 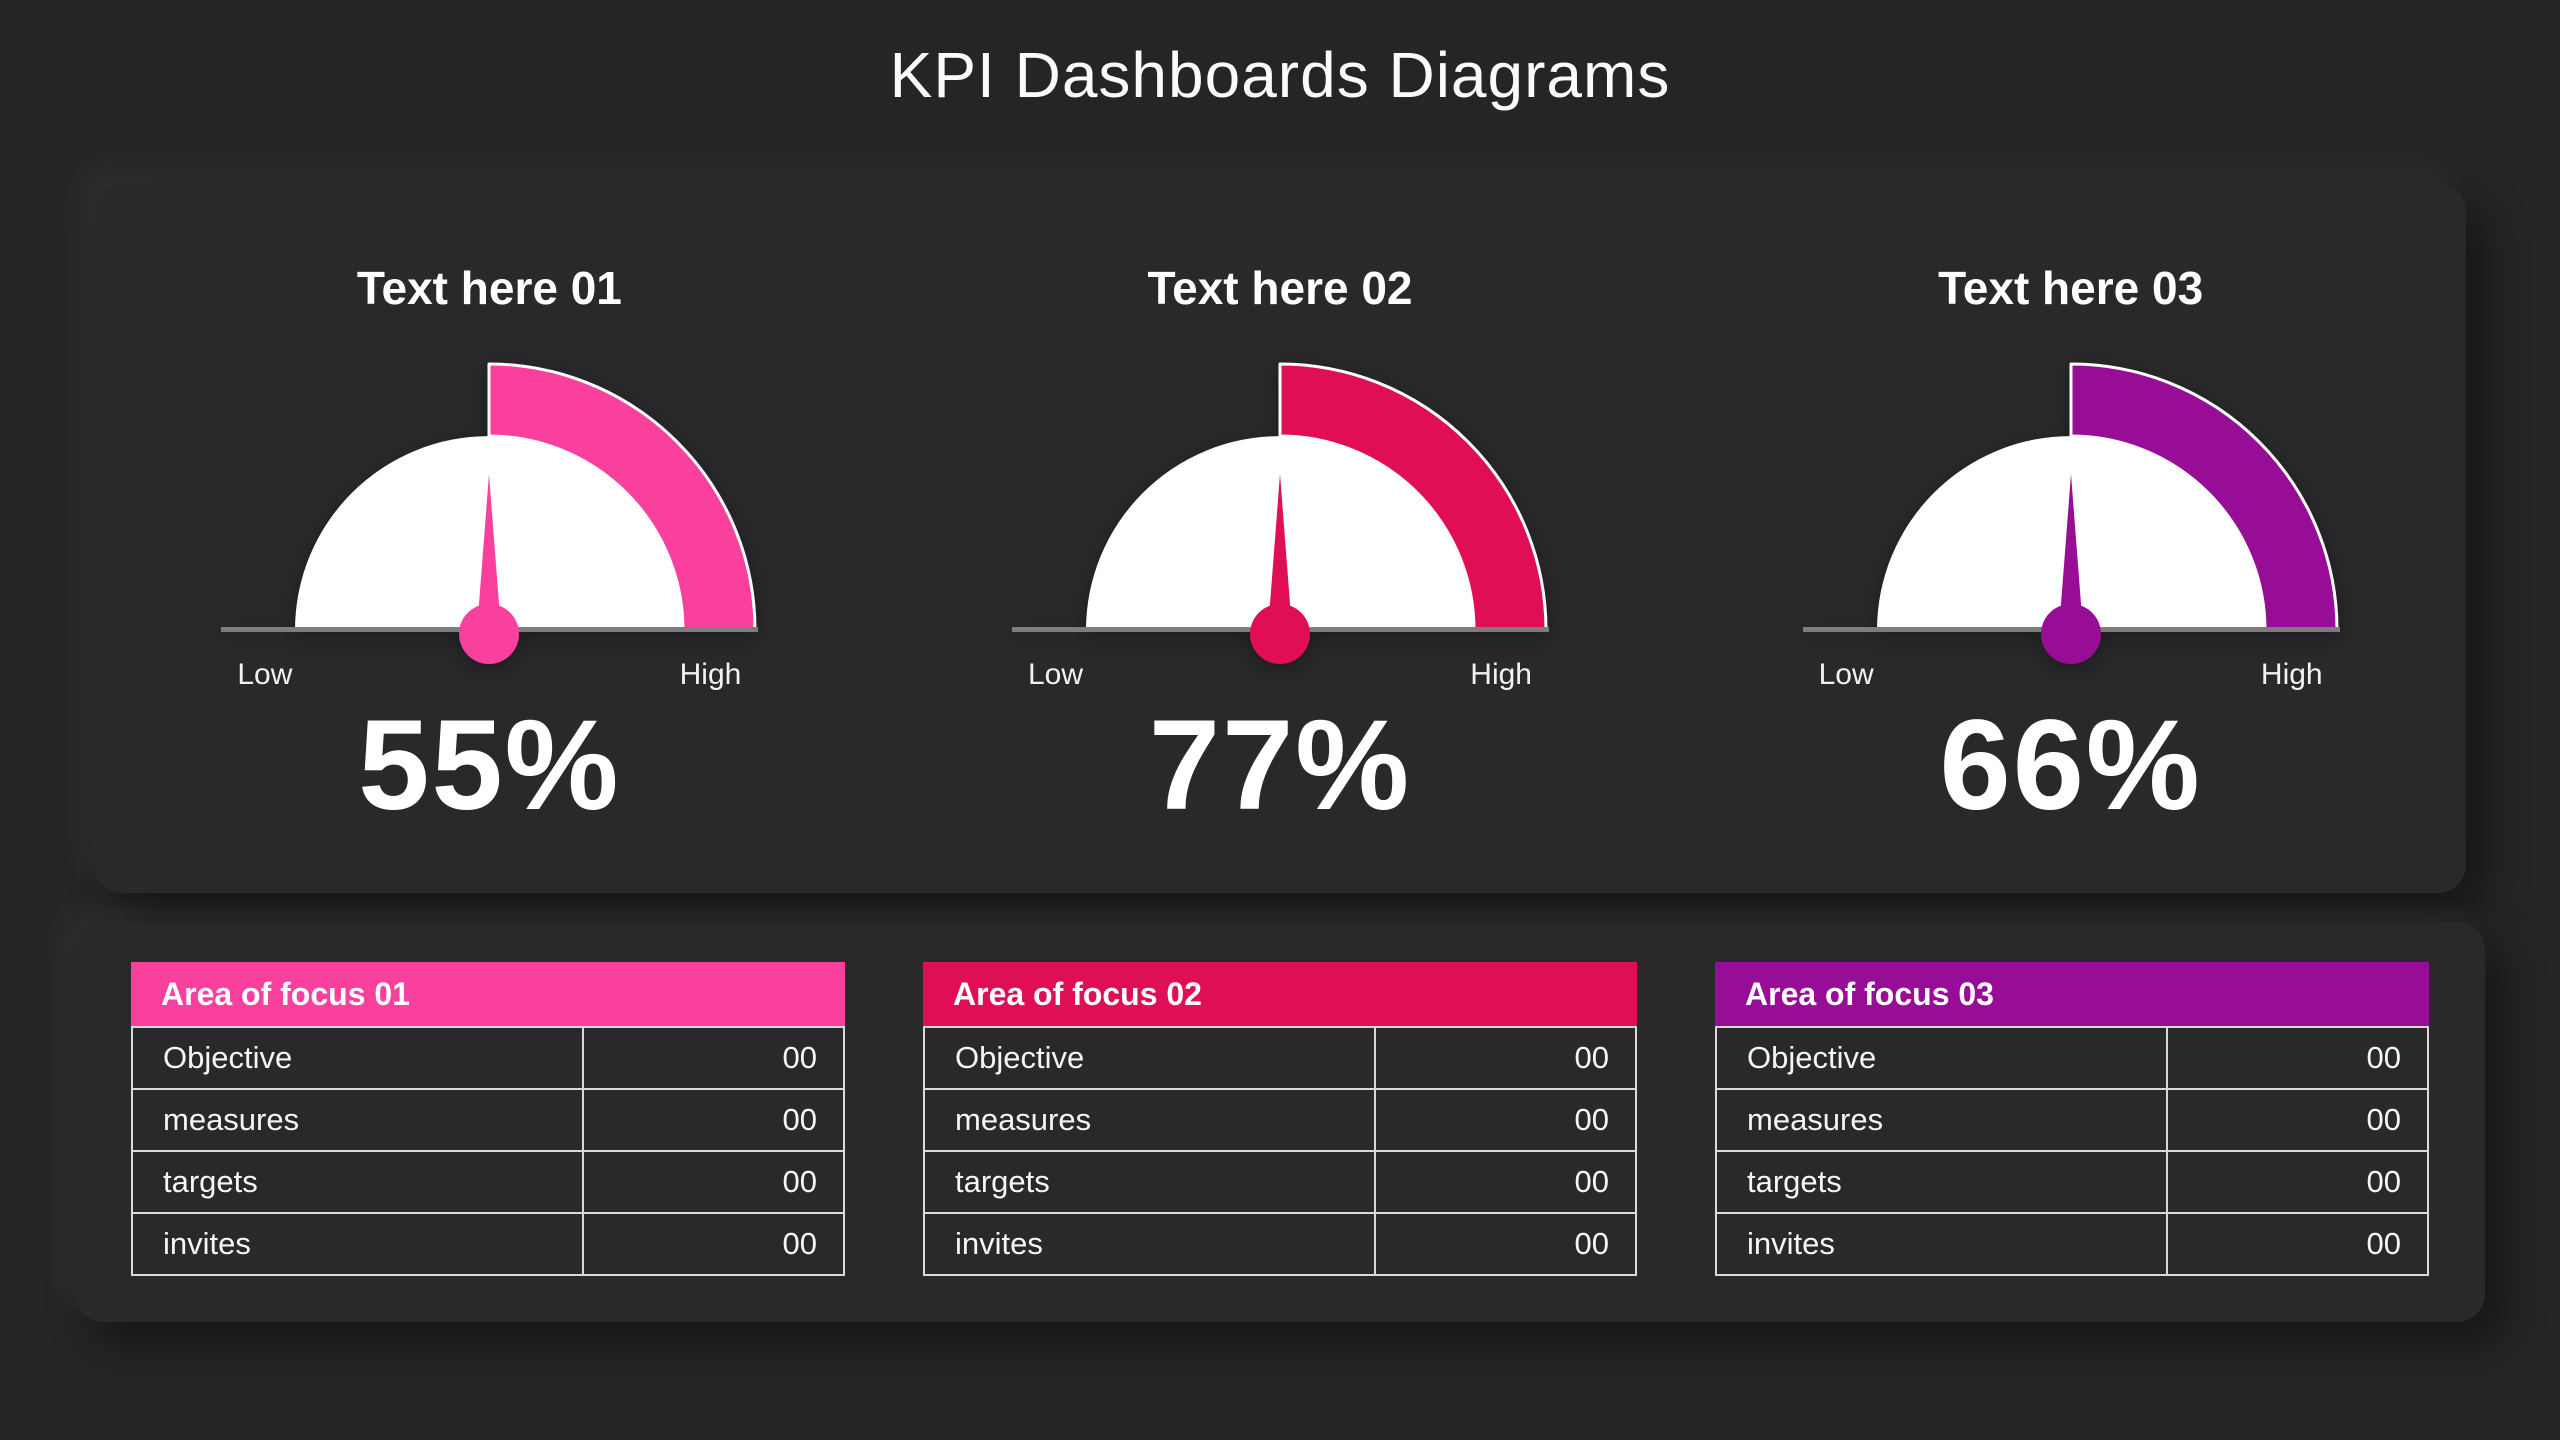 I want to click on gauge-01: Text here 01 Low High 55%, so click(x=489, y=506).